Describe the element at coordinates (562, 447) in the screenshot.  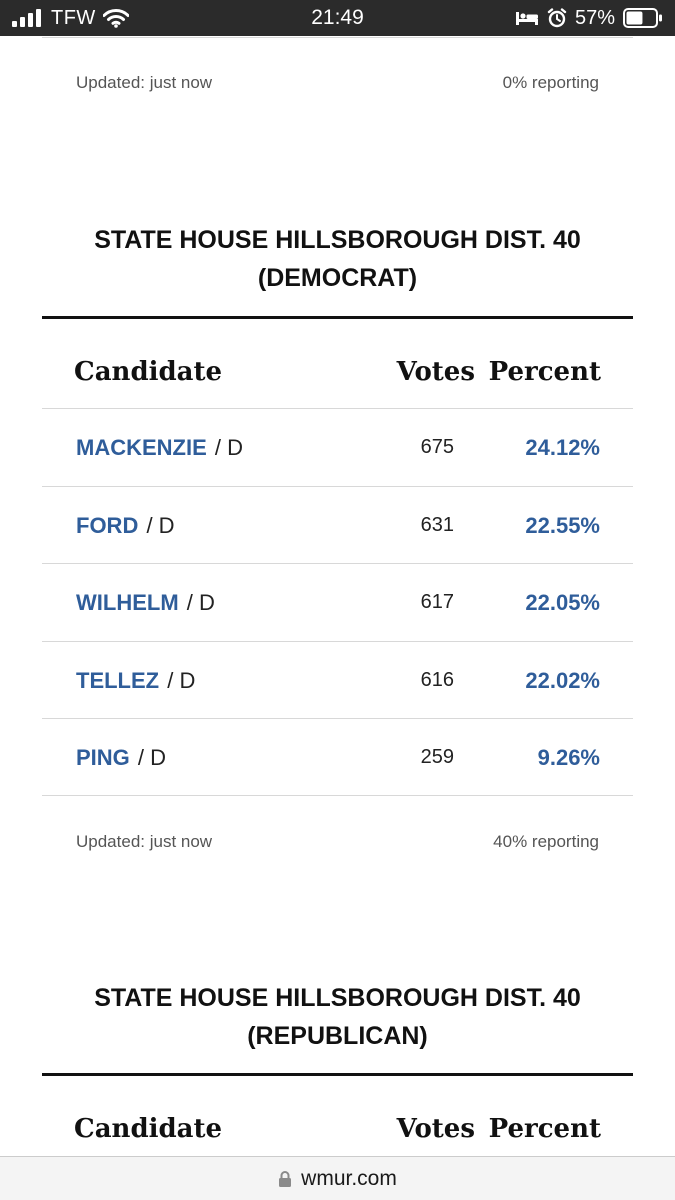
I see `candidate-percent: 24.12%` at that location.